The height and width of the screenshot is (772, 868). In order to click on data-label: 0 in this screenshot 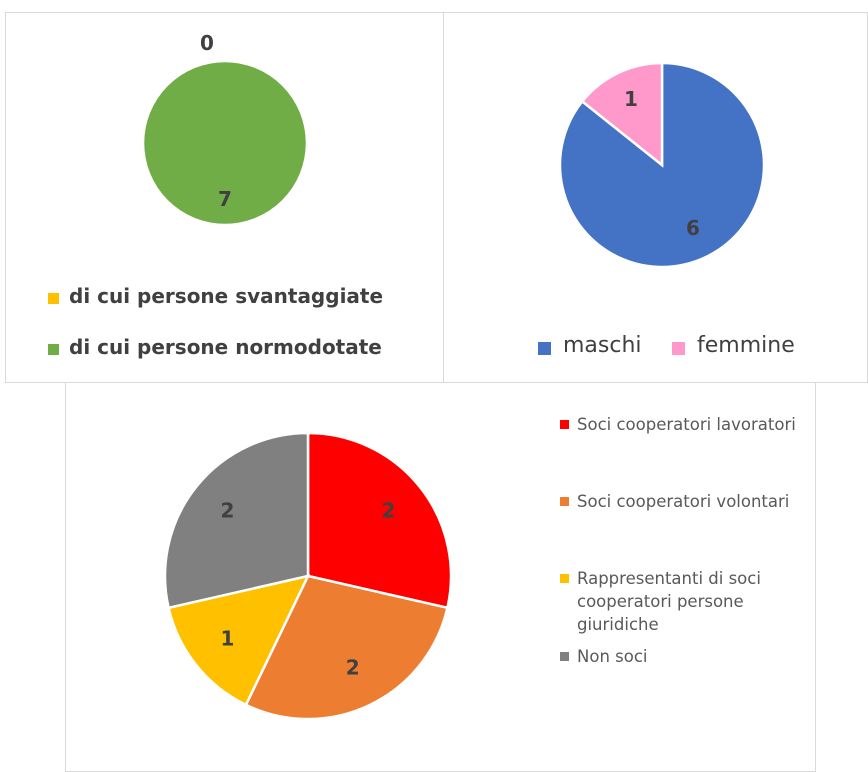, I will do `click(207, 43)`.